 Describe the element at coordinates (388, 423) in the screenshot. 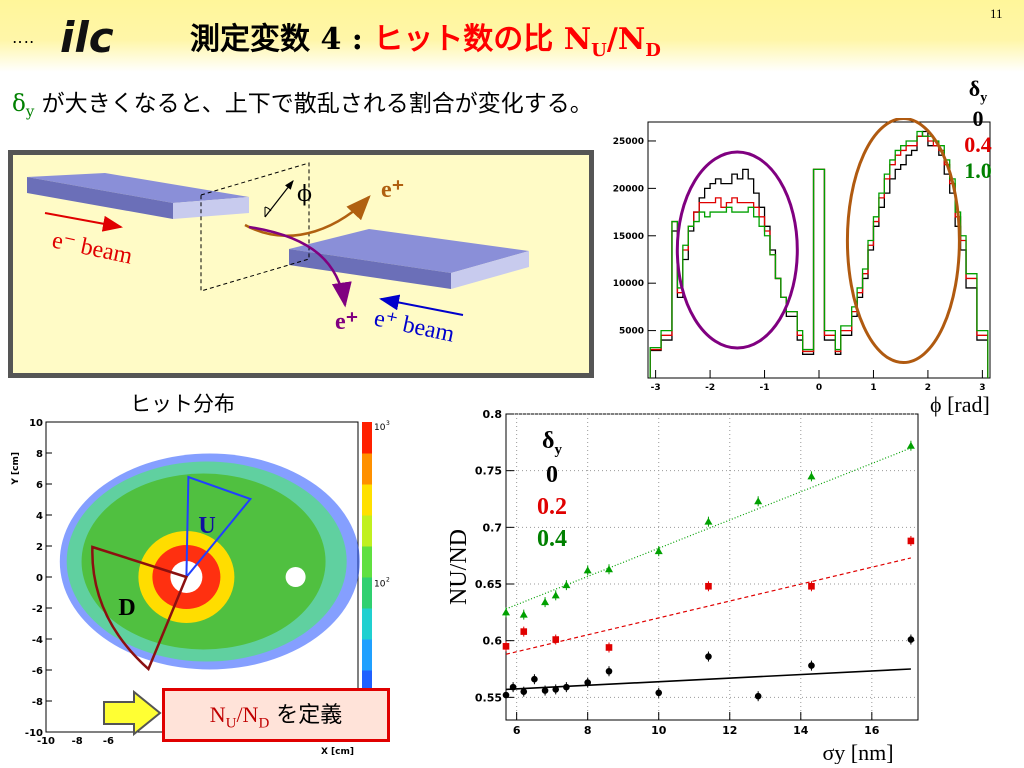

I see `colorbar-top-exp: 3` at that location.